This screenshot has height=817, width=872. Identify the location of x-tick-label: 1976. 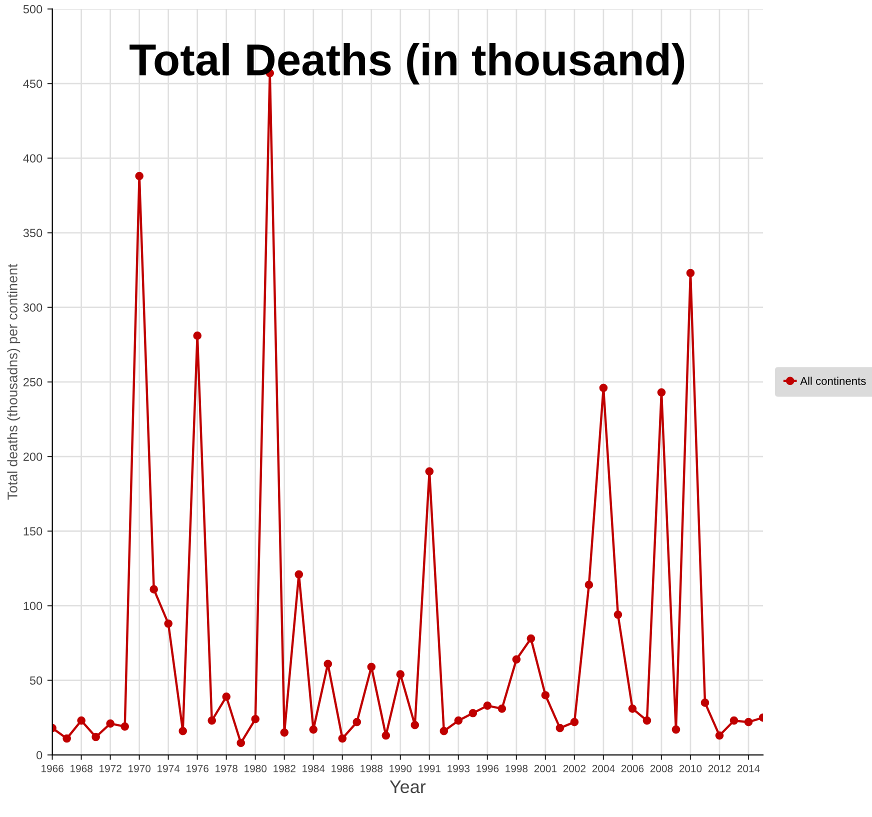
(197, 768).